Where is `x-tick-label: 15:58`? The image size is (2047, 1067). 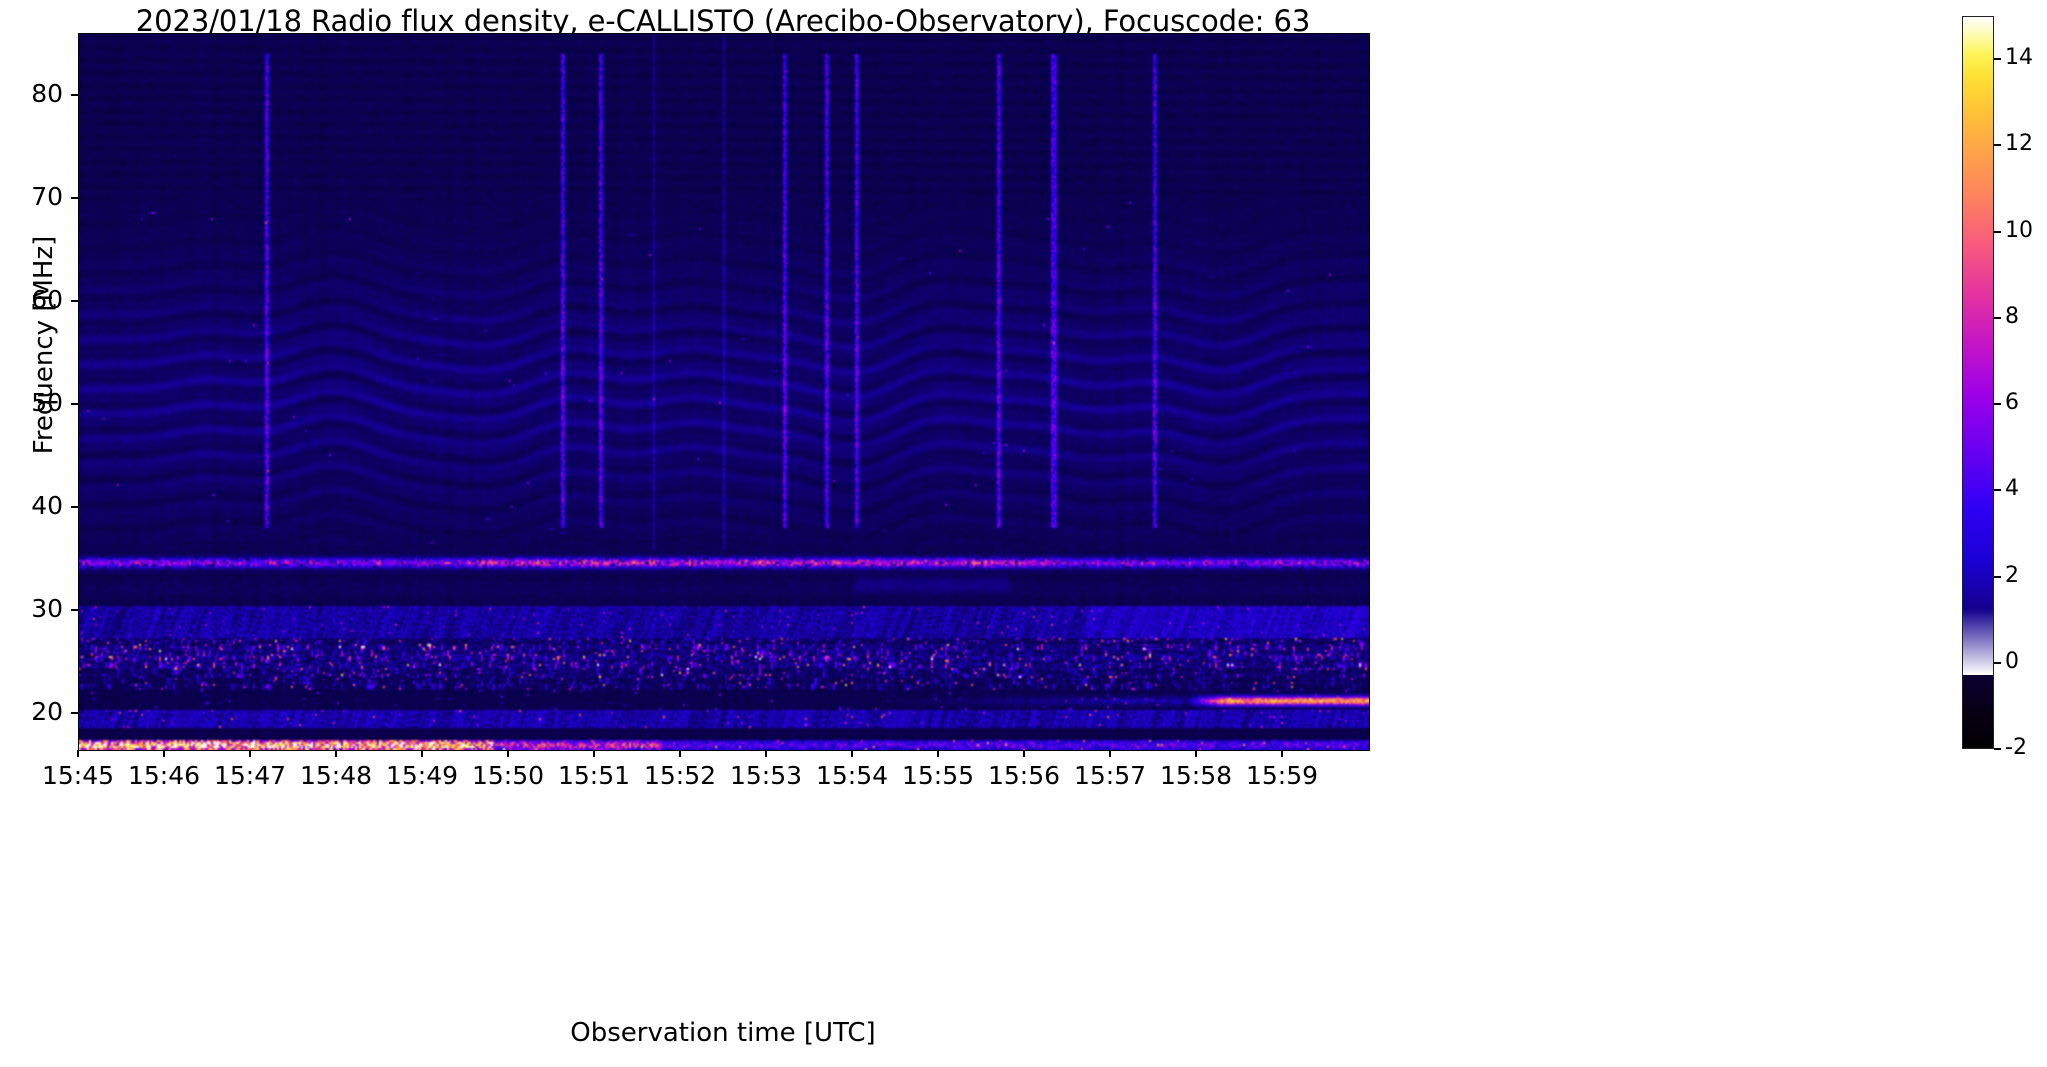
x-tick-label: 15:58 is located at coordinates (1196, 775).